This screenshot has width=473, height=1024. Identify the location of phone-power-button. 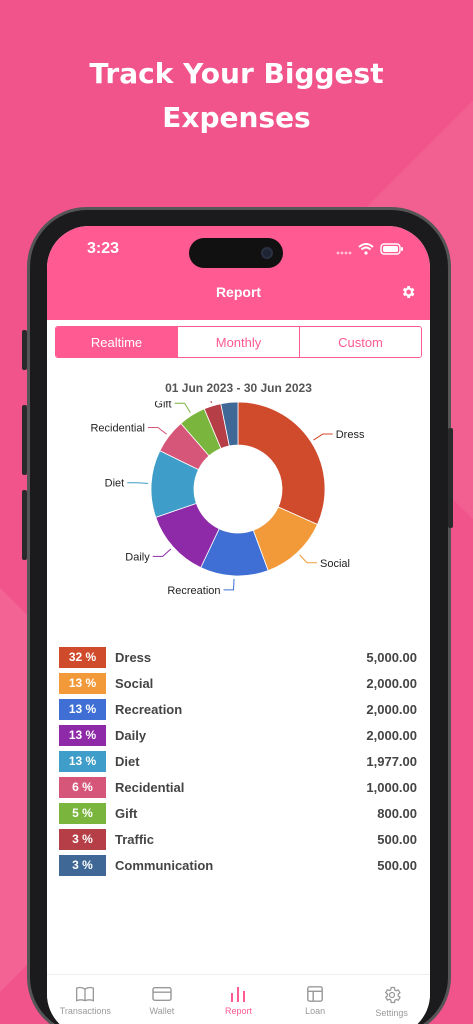
(450, 478).